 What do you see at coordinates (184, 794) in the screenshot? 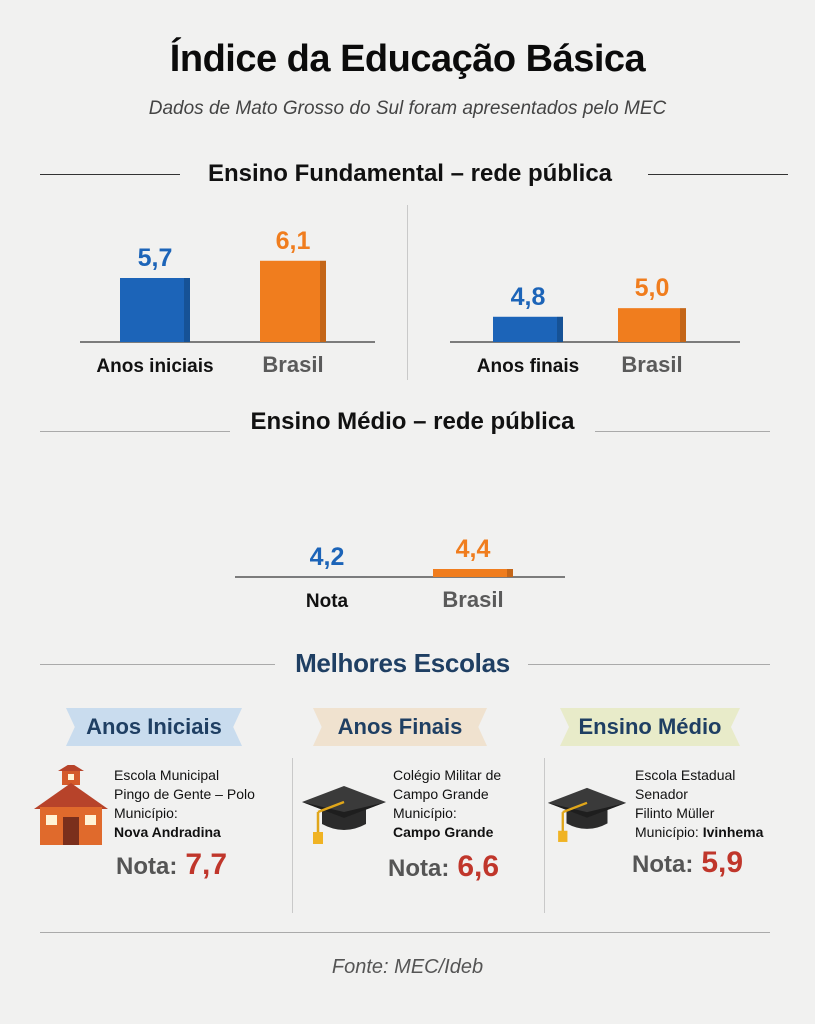
I see `school-line: Pingo de Gente – Polo` at bounding box center [184, 794].